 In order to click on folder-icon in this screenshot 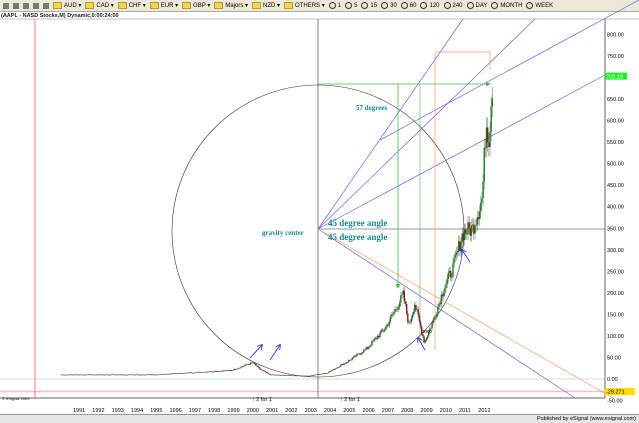, I will do `click(57, 5)`.